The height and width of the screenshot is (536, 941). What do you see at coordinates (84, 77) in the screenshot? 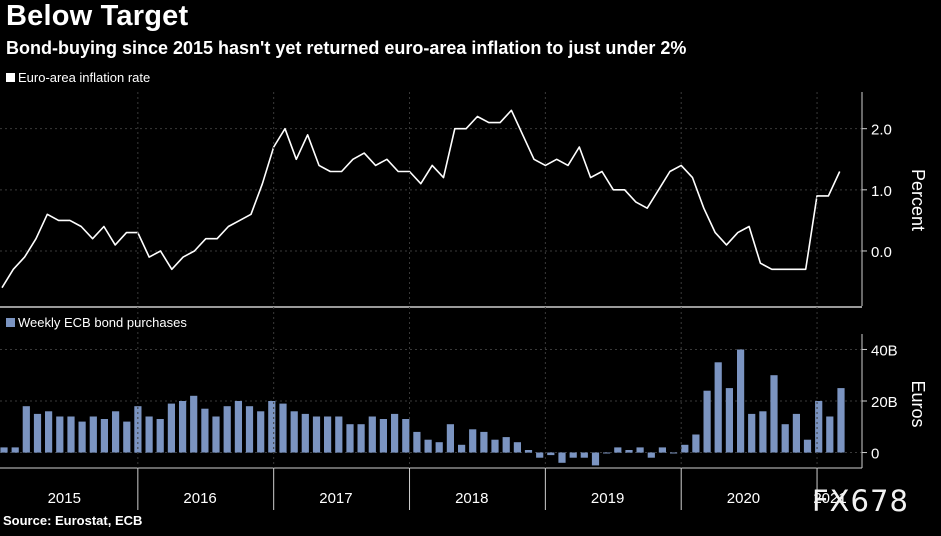
I see `inflation-legend-label: Euro-area inflation rate` at bounding box center [84, 77].